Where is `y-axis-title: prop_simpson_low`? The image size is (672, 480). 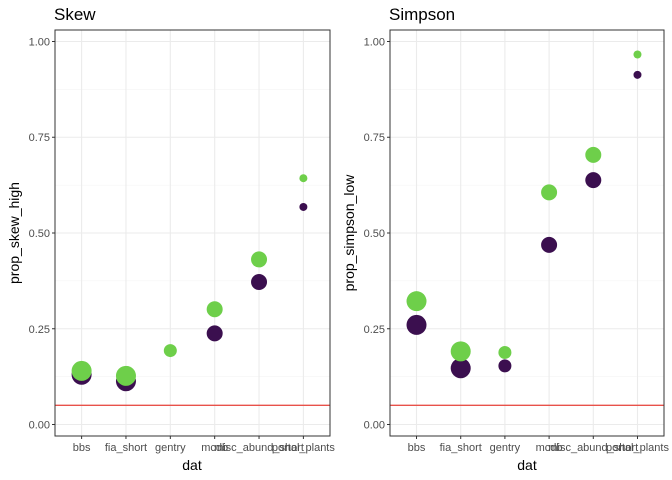
y-axis-title: prop_simpson_low is located at coordinates (349, 233).